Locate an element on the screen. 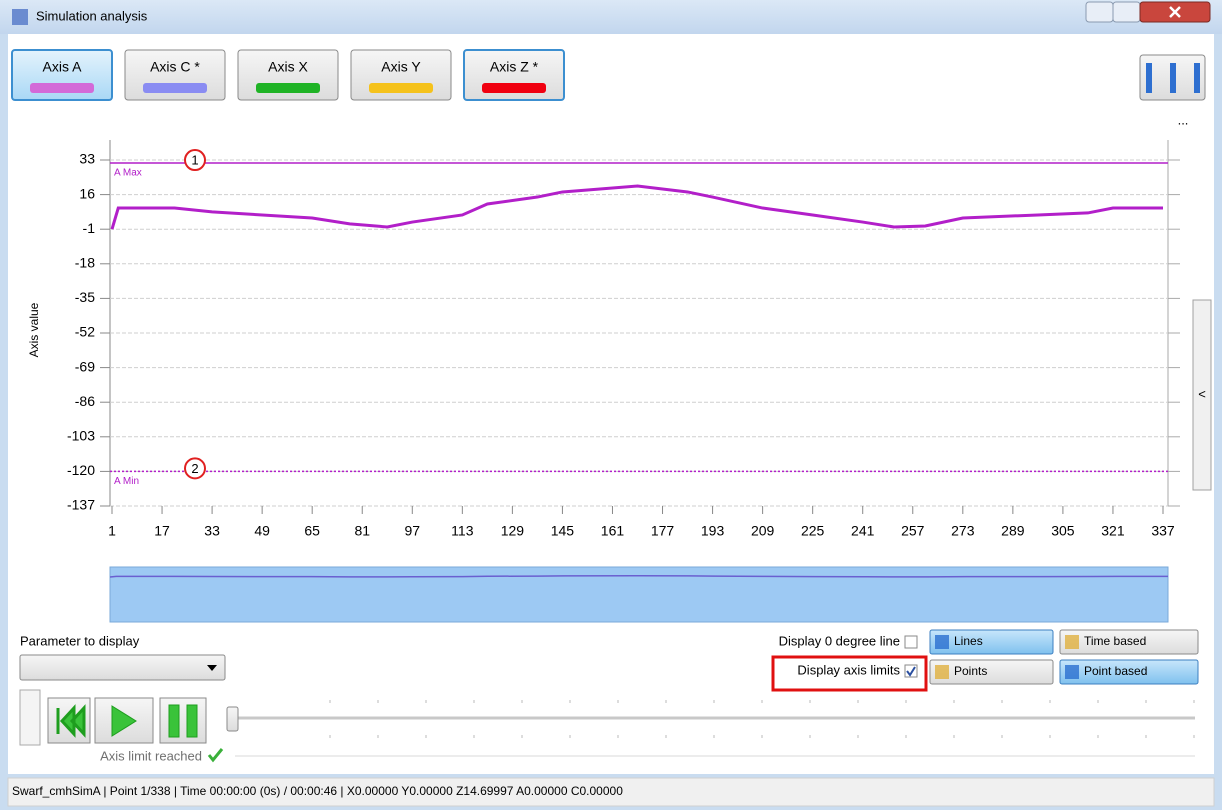 The image size is (1222, 810). y-tick-label: -137 is located at coordinates (81, 505).